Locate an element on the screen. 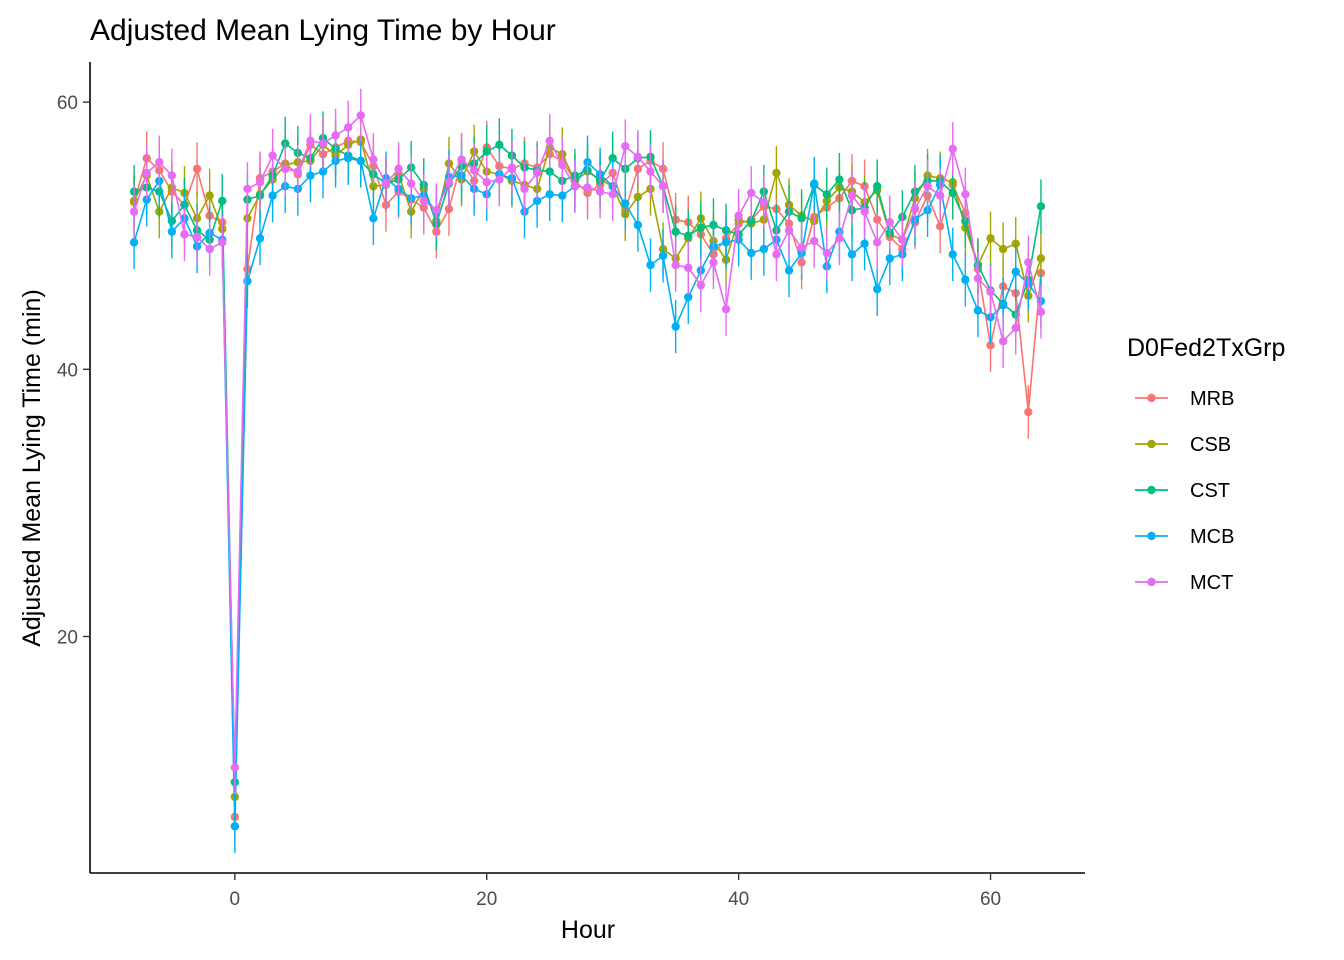  y-axis-ticks: 20 40 60 is located at coordinates (73, 371).